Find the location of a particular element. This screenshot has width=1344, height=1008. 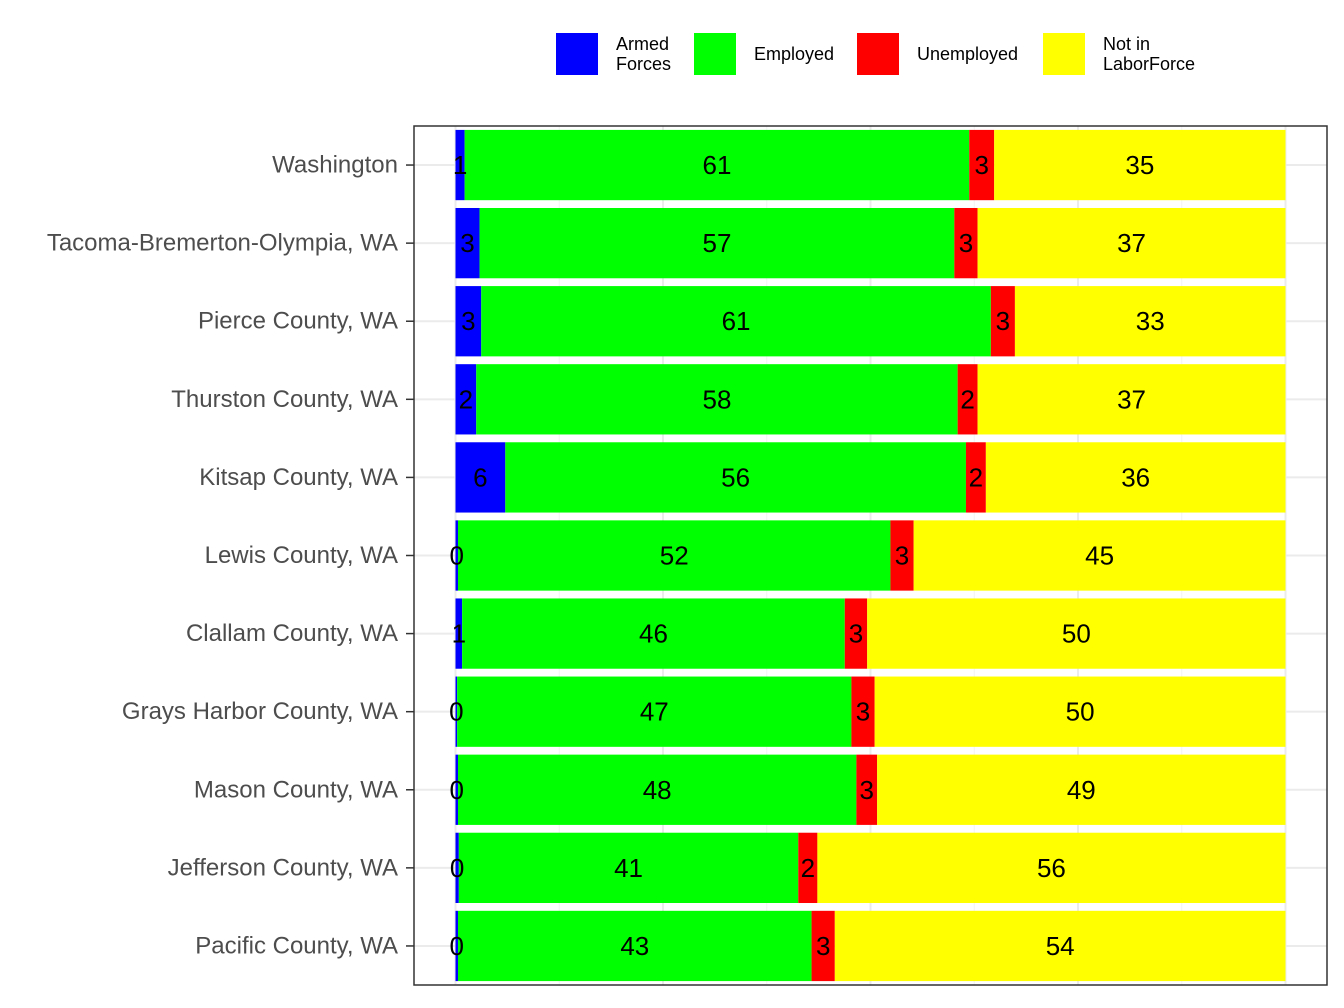

category-label: Jefferson County, WA is located at coordinates (283, 867).